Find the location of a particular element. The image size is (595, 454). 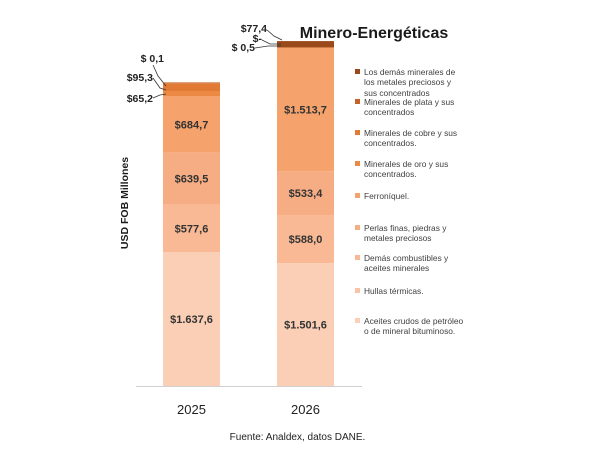

x-tick-label-2025: 2025 is located at coordinates (191, 409).